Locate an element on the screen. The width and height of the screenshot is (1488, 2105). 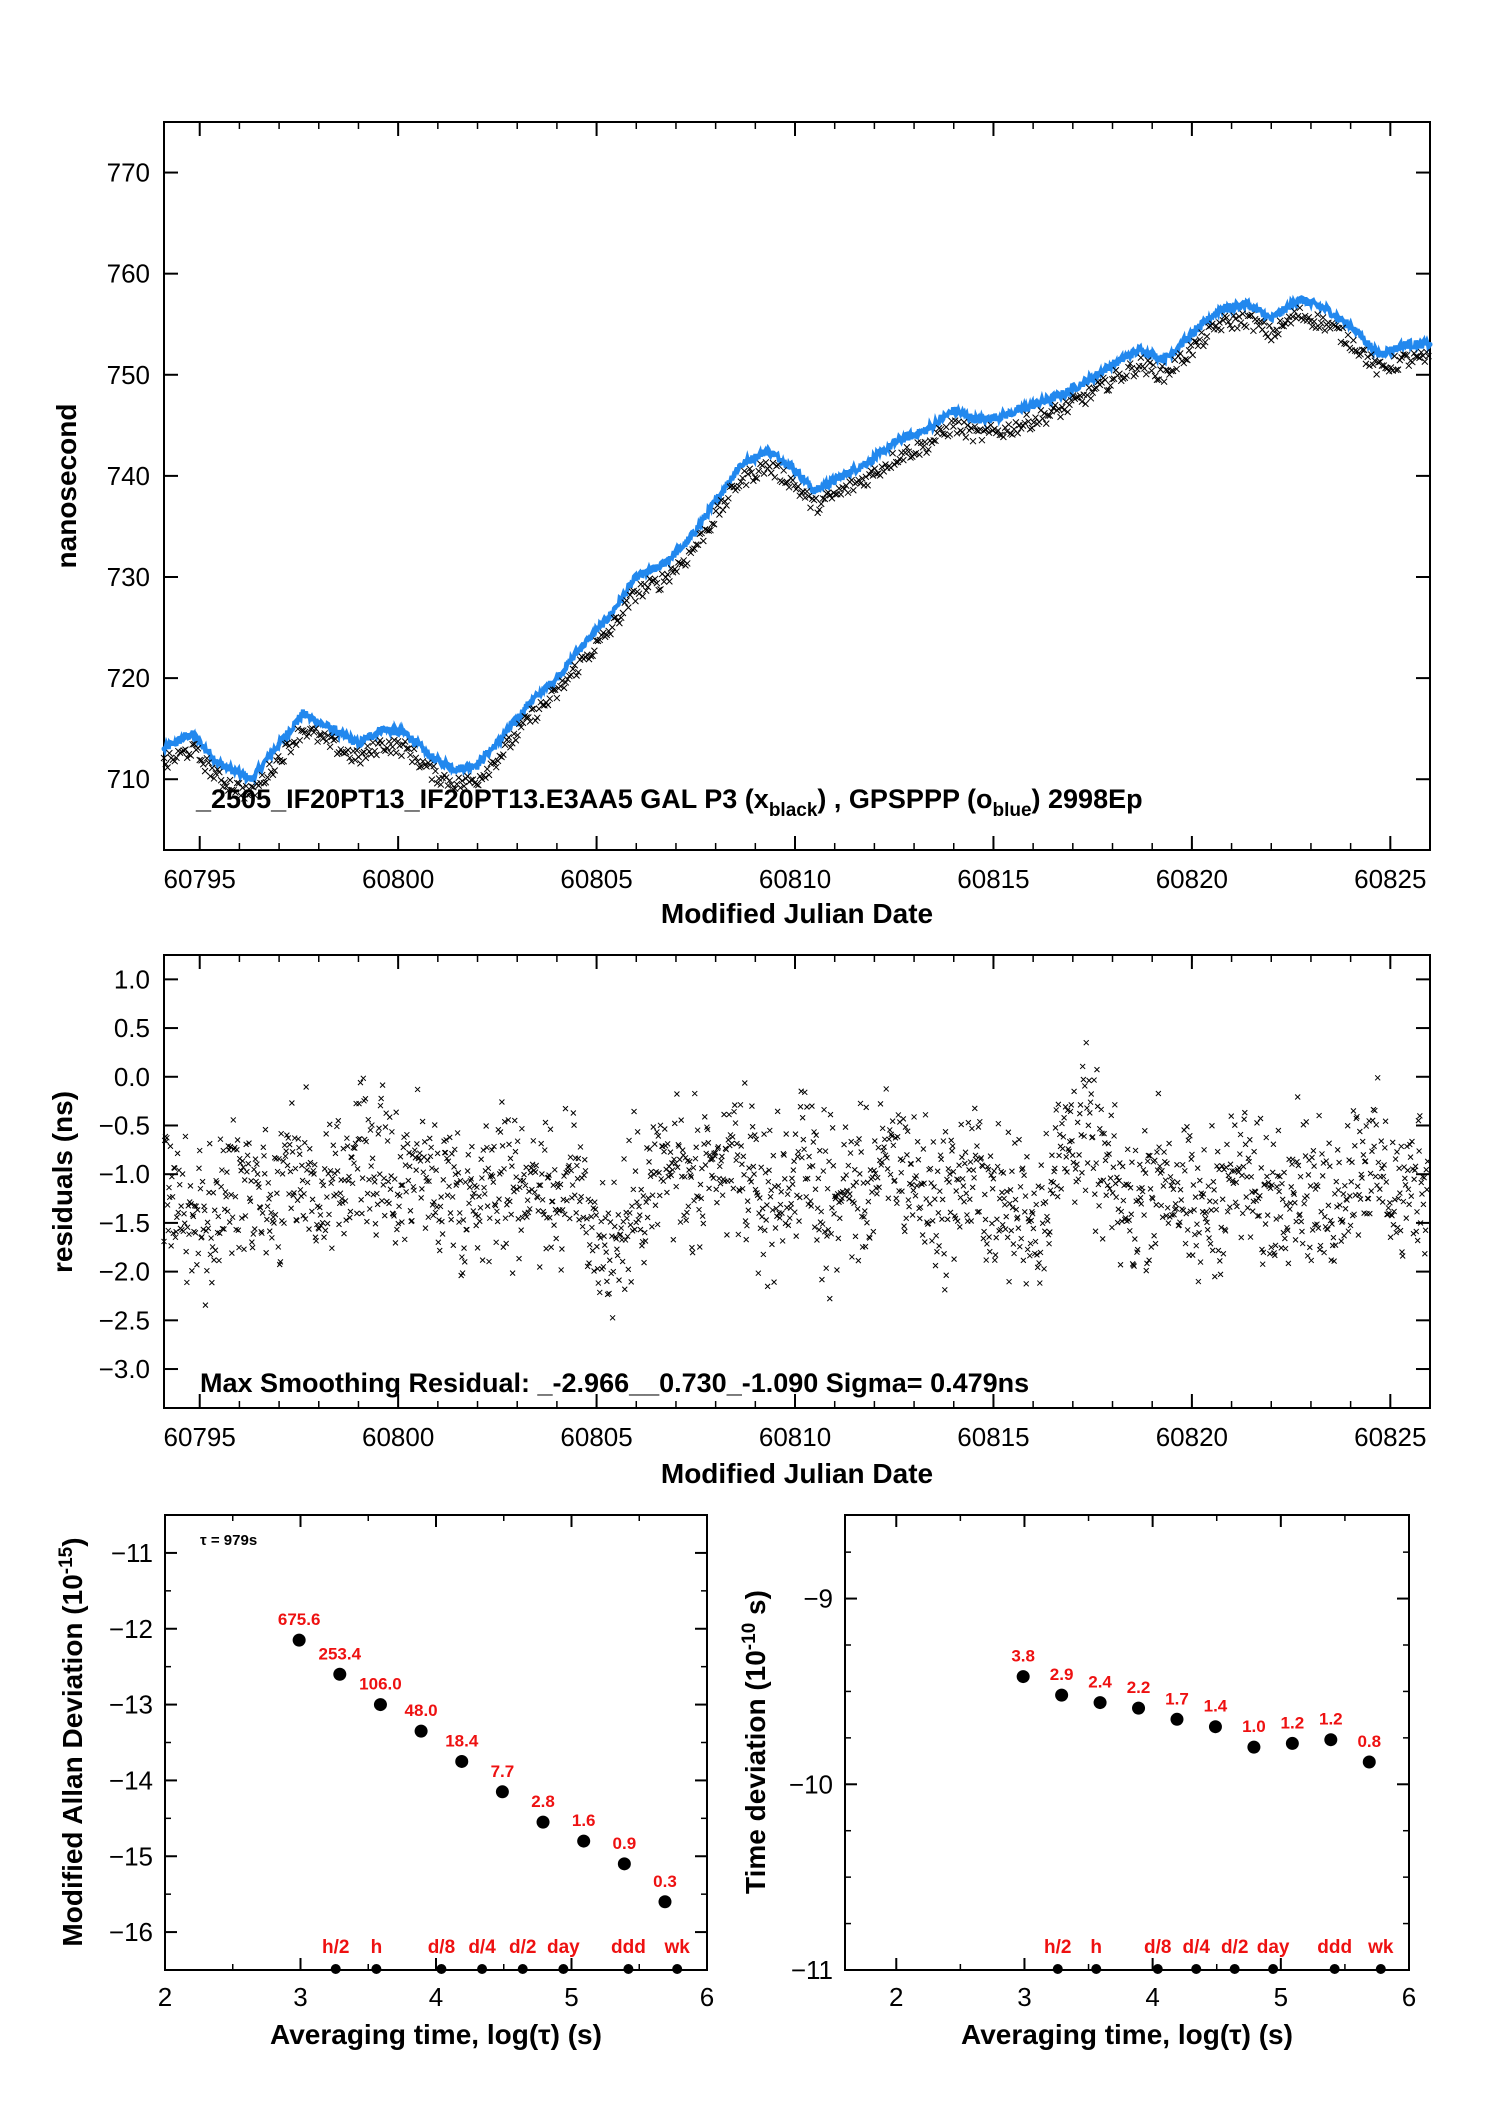
y-tick-label: −15 is located at coordinates (131, 1856).